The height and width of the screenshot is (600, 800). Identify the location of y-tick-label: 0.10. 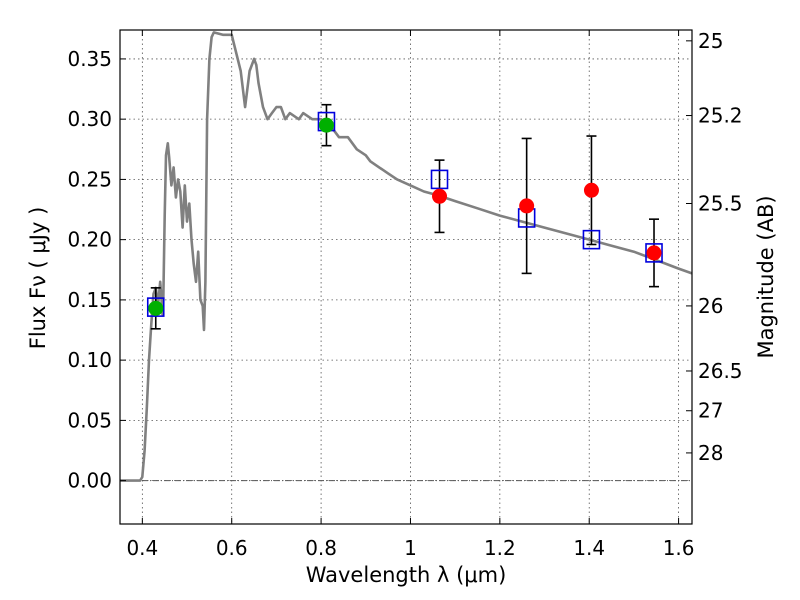
(89, 360).